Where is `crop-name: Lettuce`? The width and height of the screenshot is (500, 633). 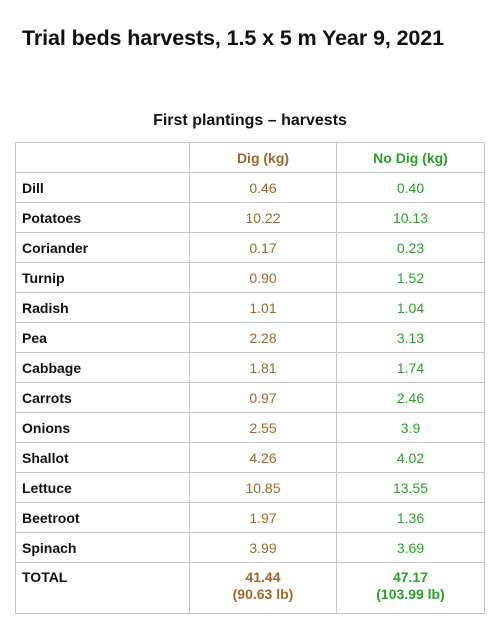 crop-name: Lettuce is located at coordinates (102, 487).